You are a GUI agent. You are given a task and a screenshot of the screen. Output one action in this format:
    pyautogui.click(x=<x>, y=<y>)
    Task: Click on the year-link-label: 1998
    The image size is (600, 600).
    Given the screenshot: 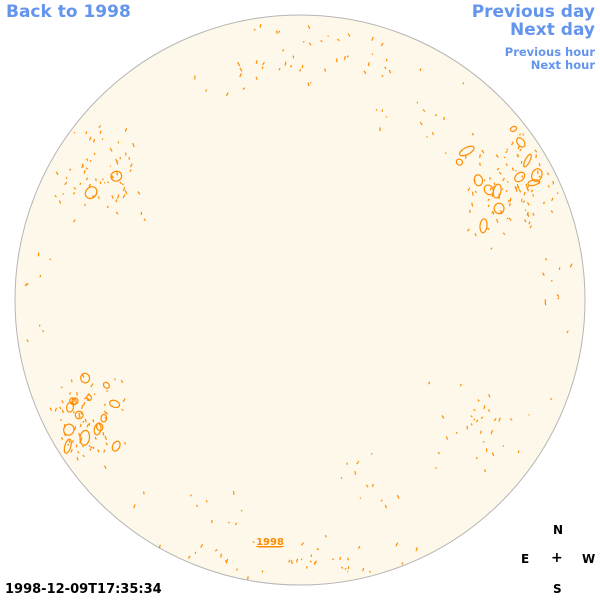 What is the action you would take?
    pyautogui.click(x=270, y=542)
    